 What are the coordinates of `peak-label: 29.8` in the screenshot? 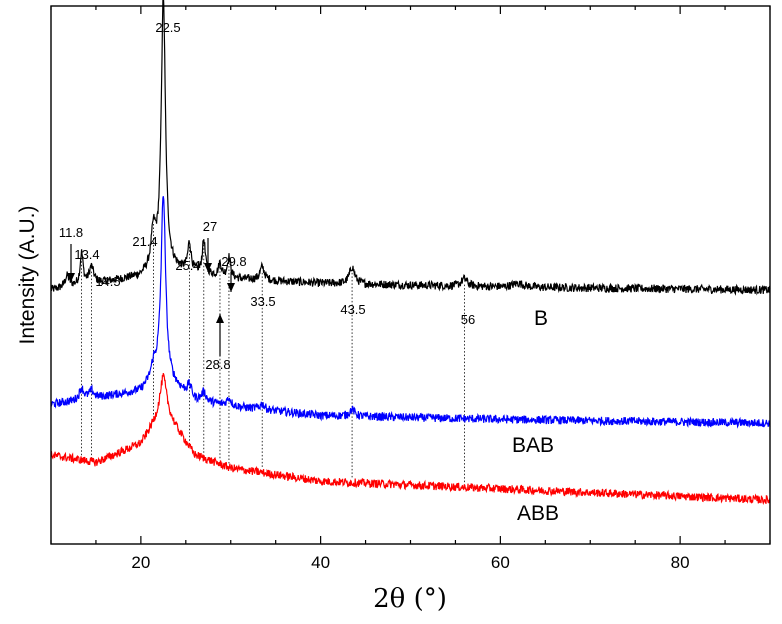 It's located at (233, 261).